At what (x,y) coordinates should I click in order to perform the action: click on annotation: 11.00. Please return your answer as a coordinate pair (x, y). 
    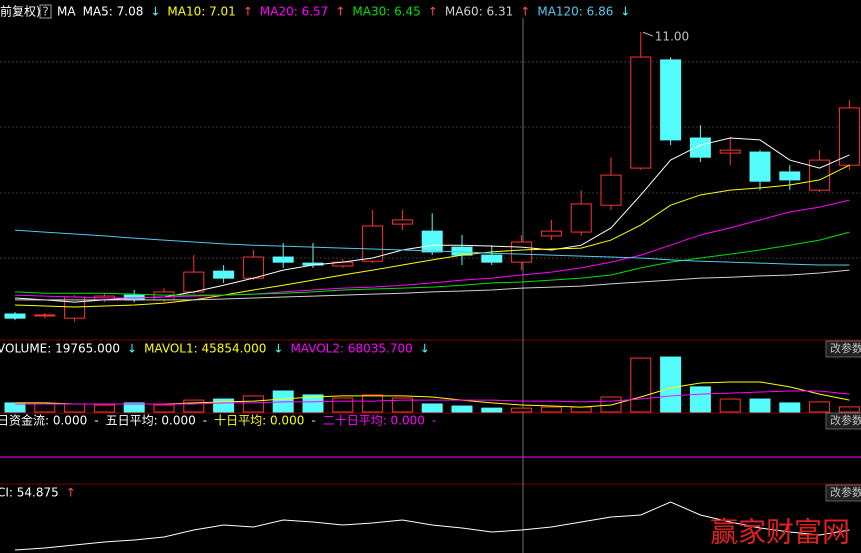
    Looking at the image, I should click on (672, 37).